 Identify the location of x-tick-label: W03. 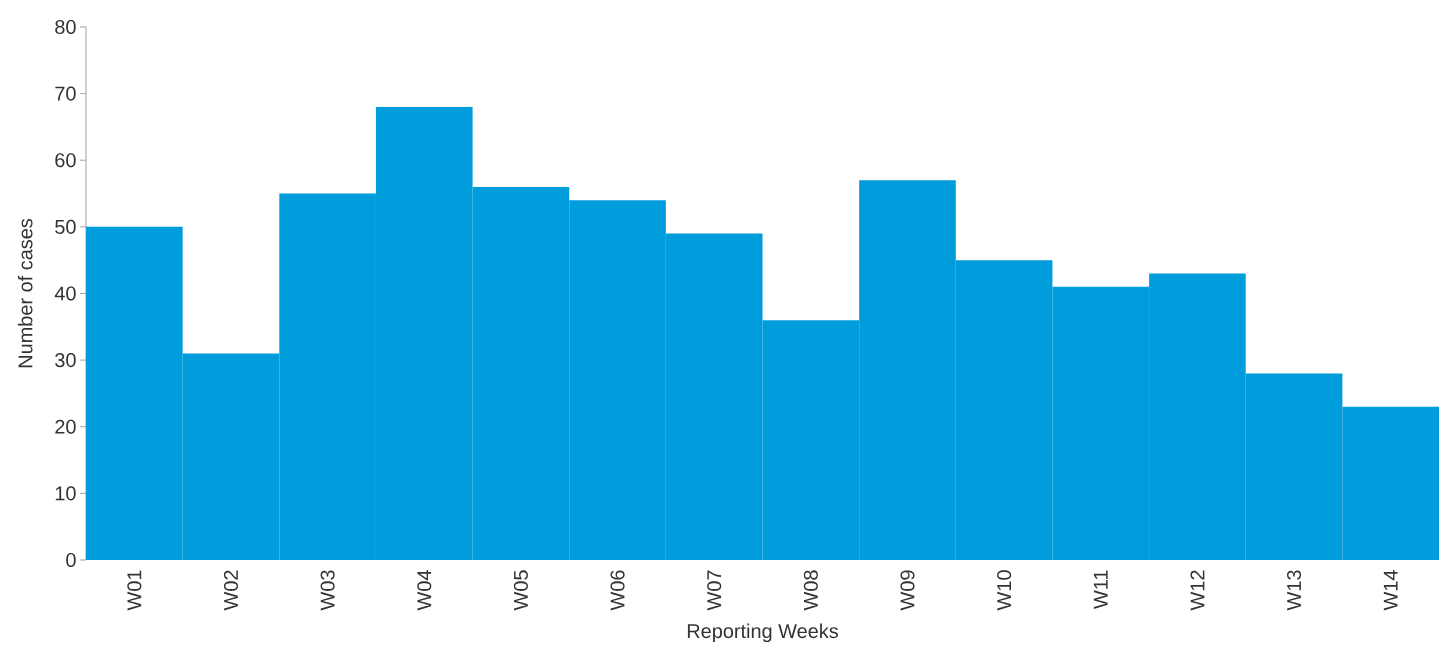
(327, 590).